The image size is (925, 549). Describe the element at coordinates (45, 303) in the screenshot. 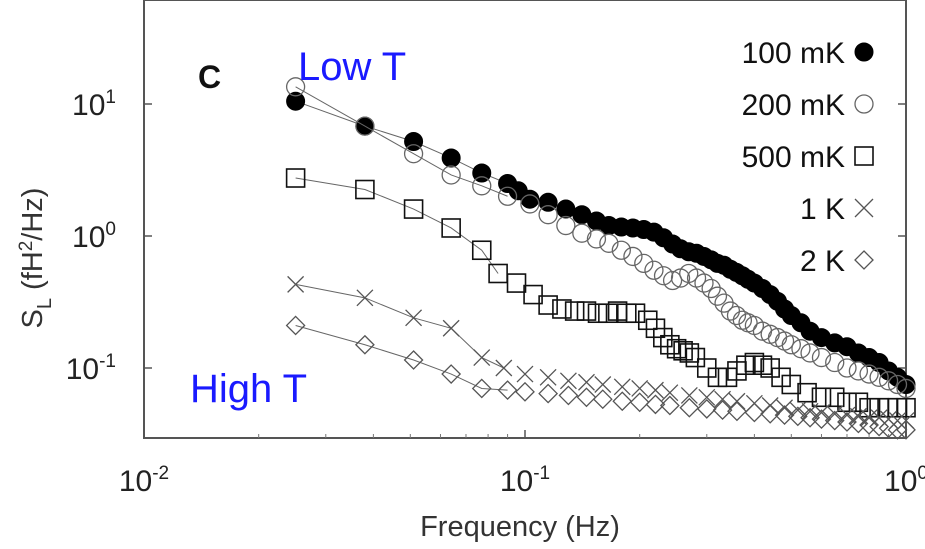

I see `y-axis-title-sub: L` at that location.